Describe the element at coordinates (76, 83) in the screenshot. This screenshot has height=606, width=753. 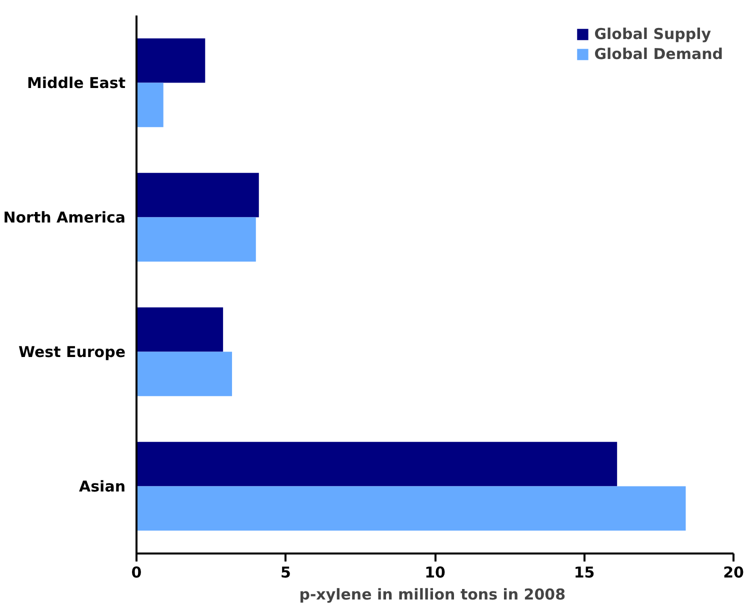
I see `y-tick-label: Middle East` at that location.